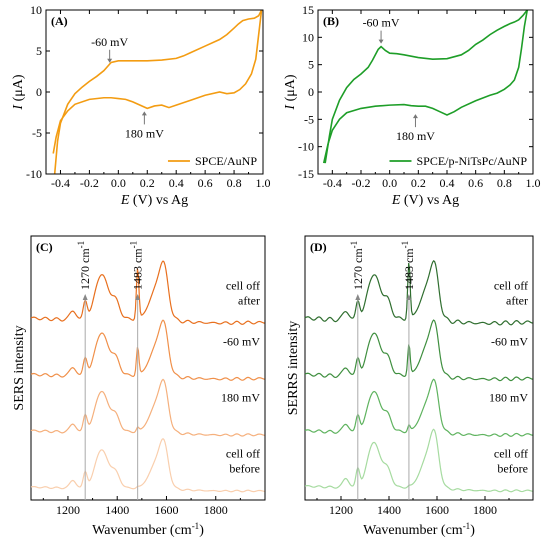  I want to click on y-axis-label: SERRS intensity, so click(293, 368).